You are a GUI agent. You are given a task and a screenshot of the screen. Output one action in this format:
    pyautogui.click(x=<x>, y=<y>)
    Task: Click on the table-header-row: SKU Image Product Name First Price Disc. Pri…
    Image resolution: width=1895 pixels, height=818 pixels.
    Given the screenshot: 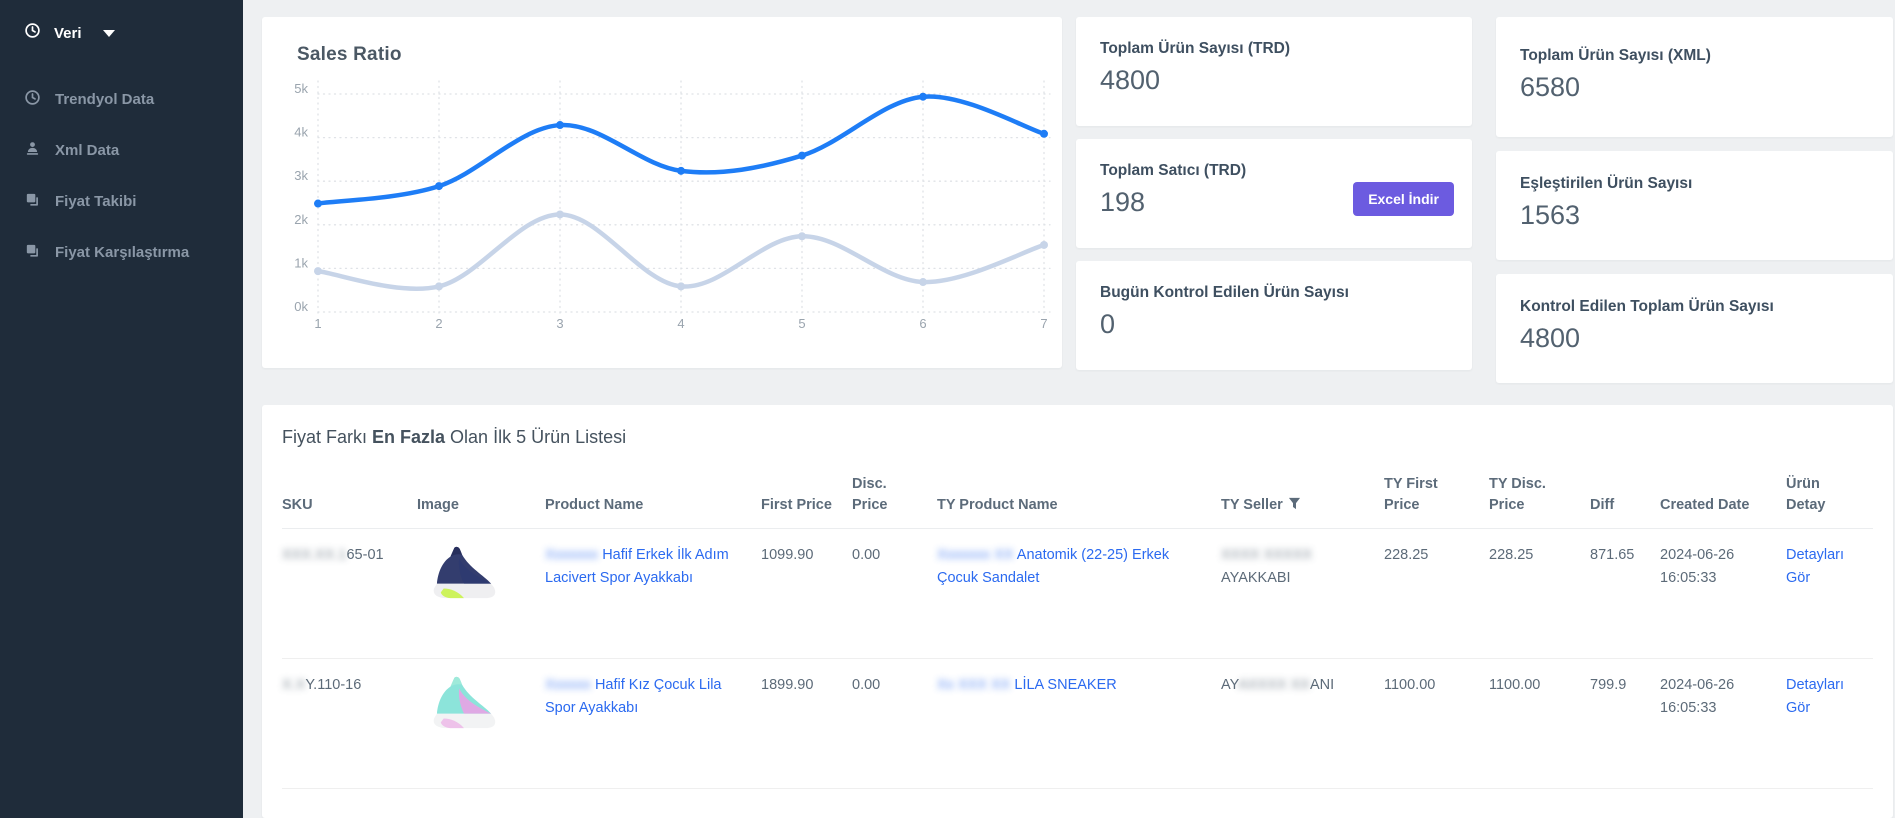 What is the action you would take?
    pyautogui.click(x=1077, y=502)
    